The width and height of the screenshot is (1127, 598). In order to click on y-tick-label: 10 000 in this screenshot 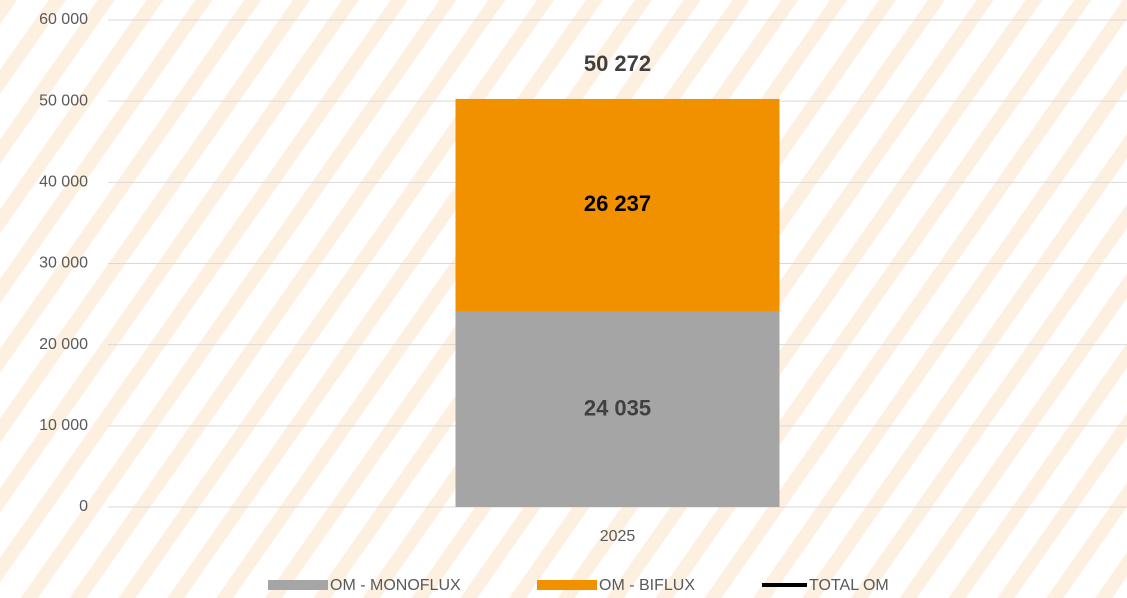, I will do `click(63, 425)`.